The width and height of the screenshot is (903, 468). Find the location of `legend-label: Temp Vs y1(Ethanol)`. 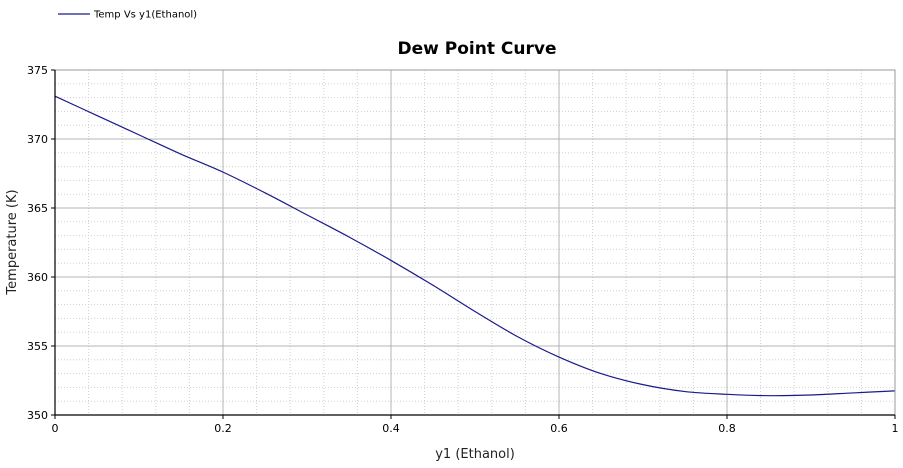

legend-label: Temp Vs y1(Ethanol) is located at coordinates (145, 15).